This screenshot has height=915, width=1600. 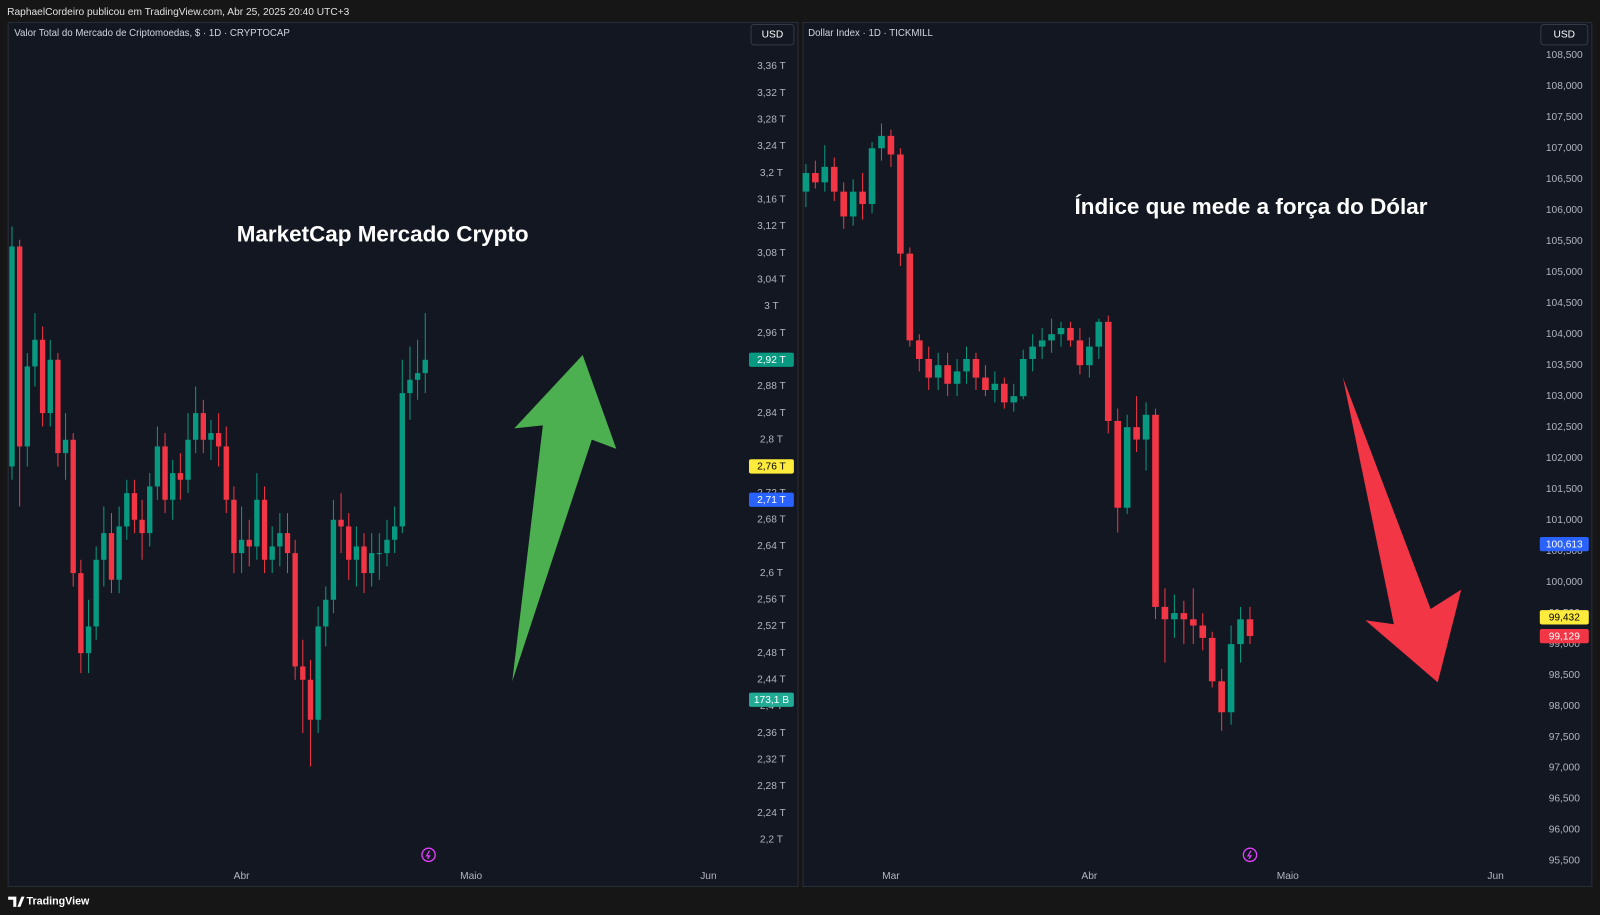 What do you see at coordinates (1564, 427) in the screenshot?
I see `y-tick-label: 102,500` at bounding box center [1564, 427].